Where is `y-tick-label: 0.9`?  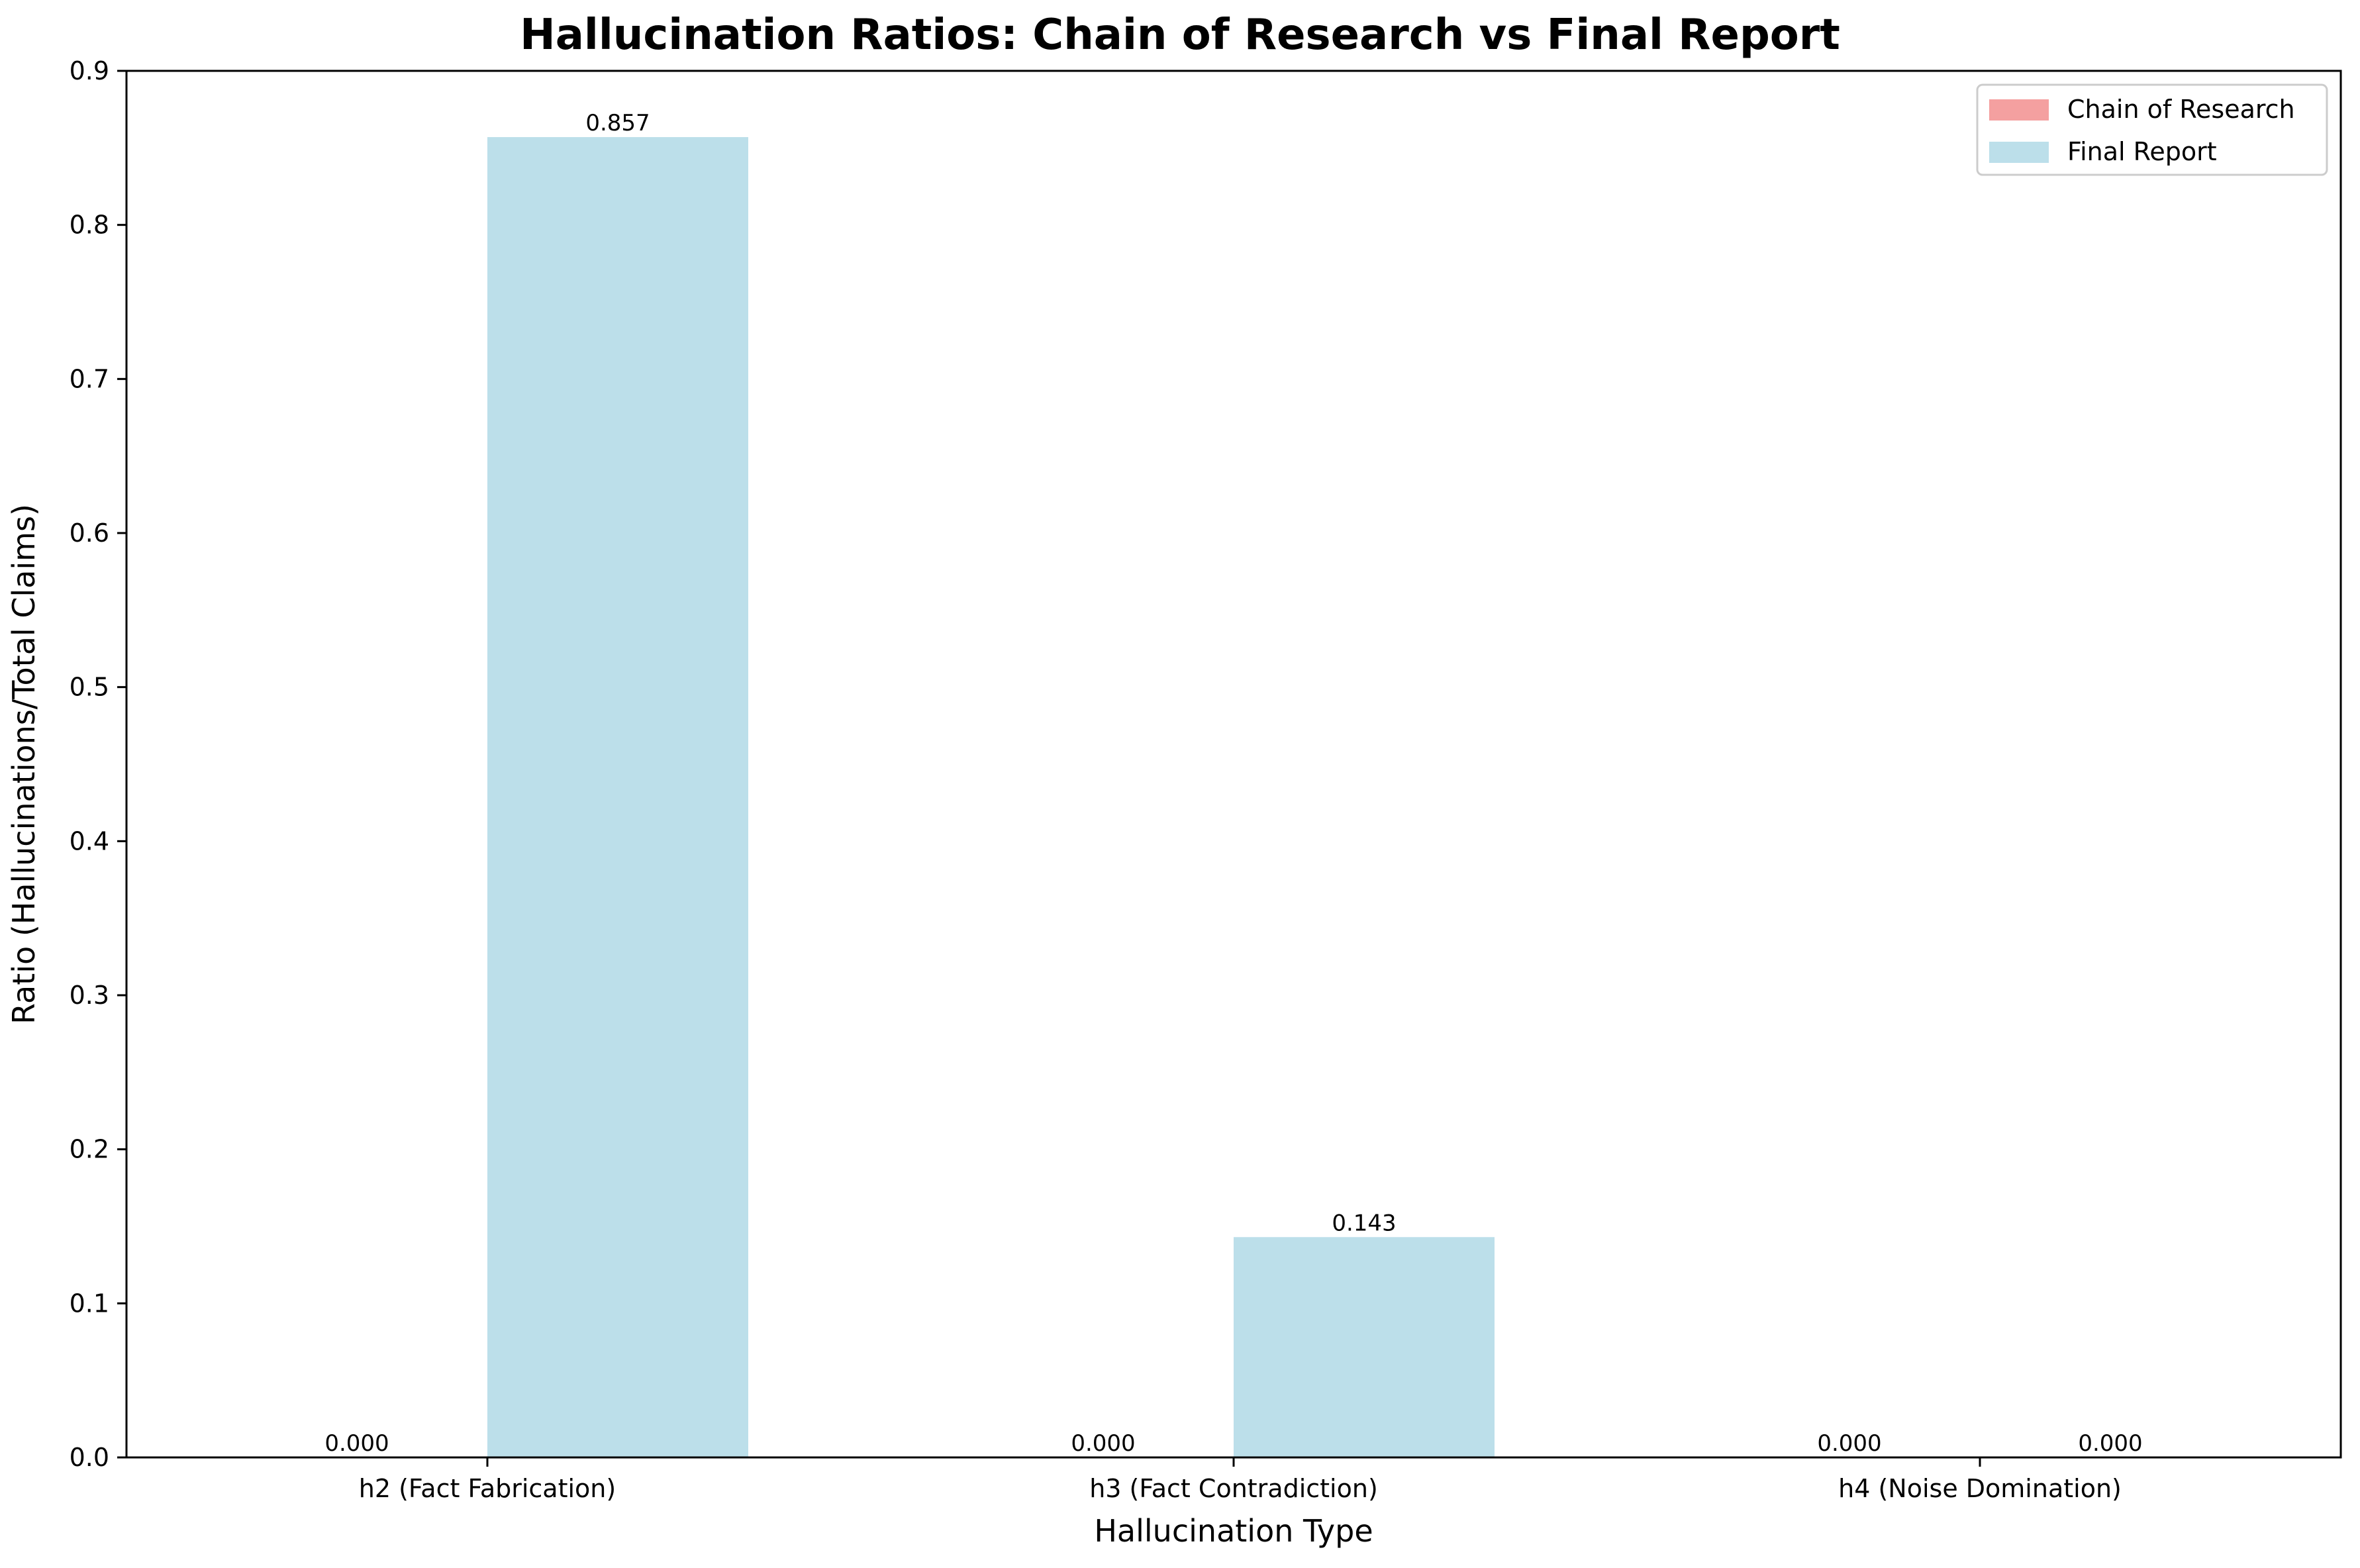
y-tick-label: 0.9 is located at coordinates (89, 70).